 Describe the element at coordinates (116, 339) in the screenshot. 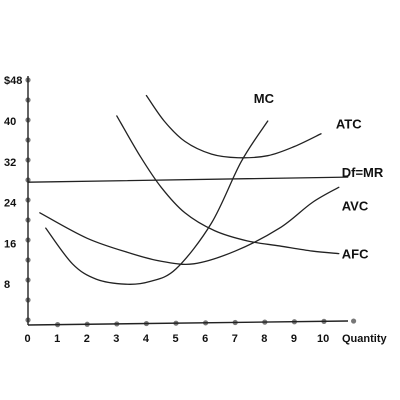

I see `x-tick-label: 3` at that location.